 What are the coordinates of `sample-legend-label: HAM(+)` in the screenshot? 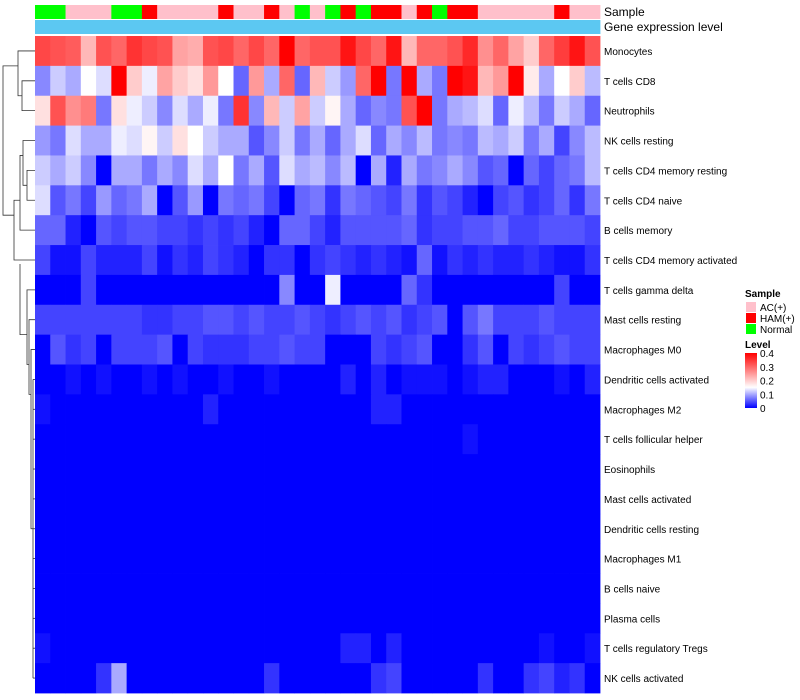 It's located at (777, 319).